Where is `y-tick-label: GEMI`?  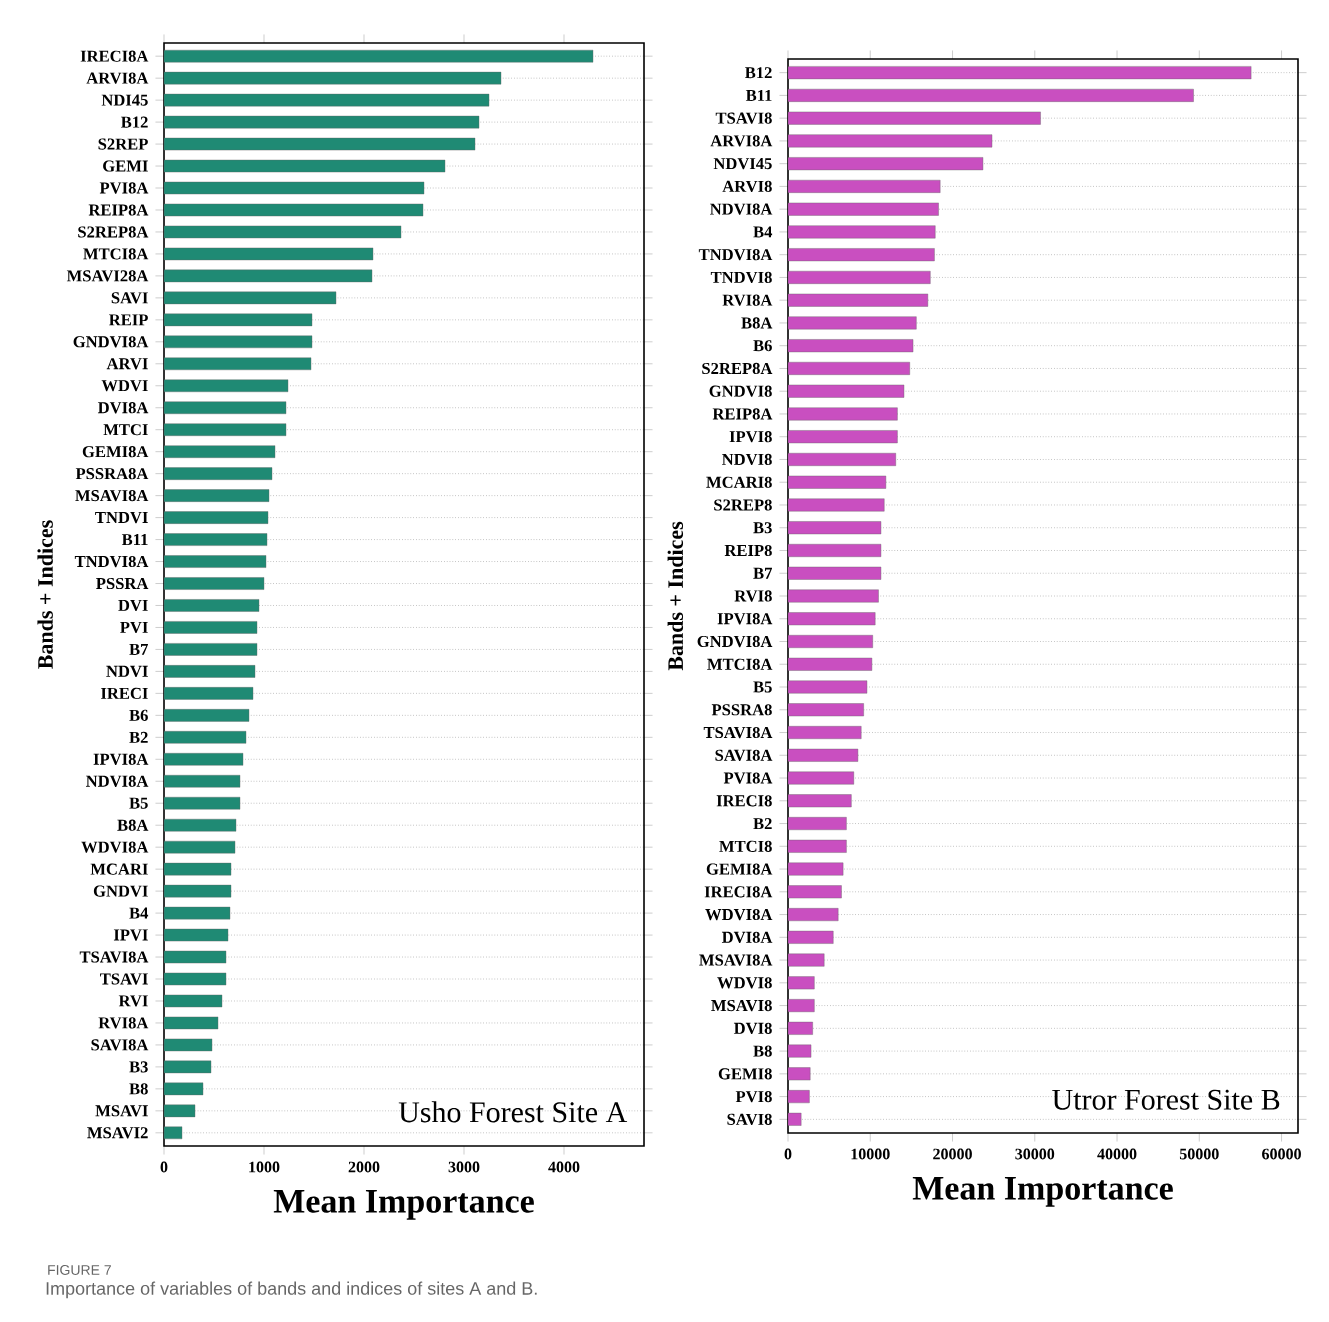 y-tick-label: GEMI is located at coordinates (125, 166).